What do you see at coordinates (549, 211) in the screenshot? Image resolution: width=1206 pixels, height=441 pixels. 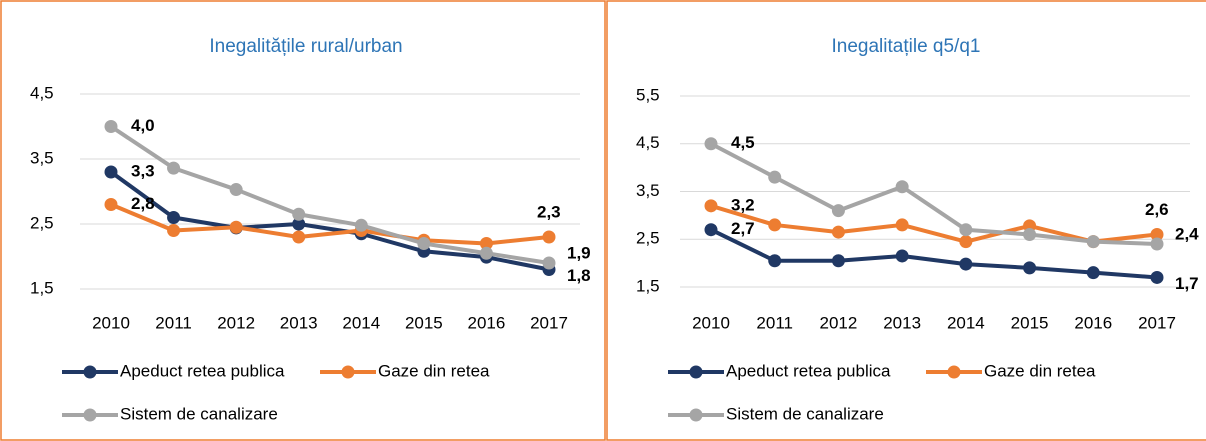 I see `data-label: 2,3` at bounding box center [549, 211].